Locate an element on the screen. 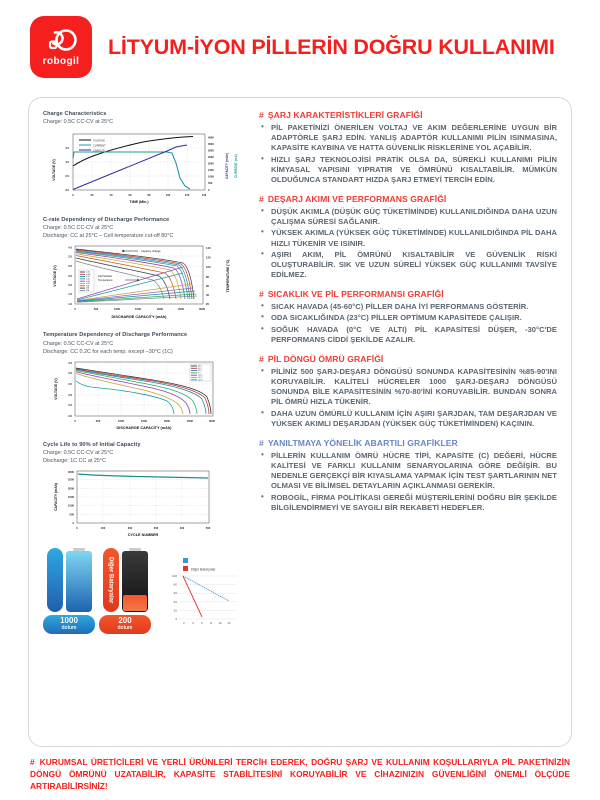 This screenshot has width=600, height=800. svg-text: -10°C is located at coordinates (200, 376).